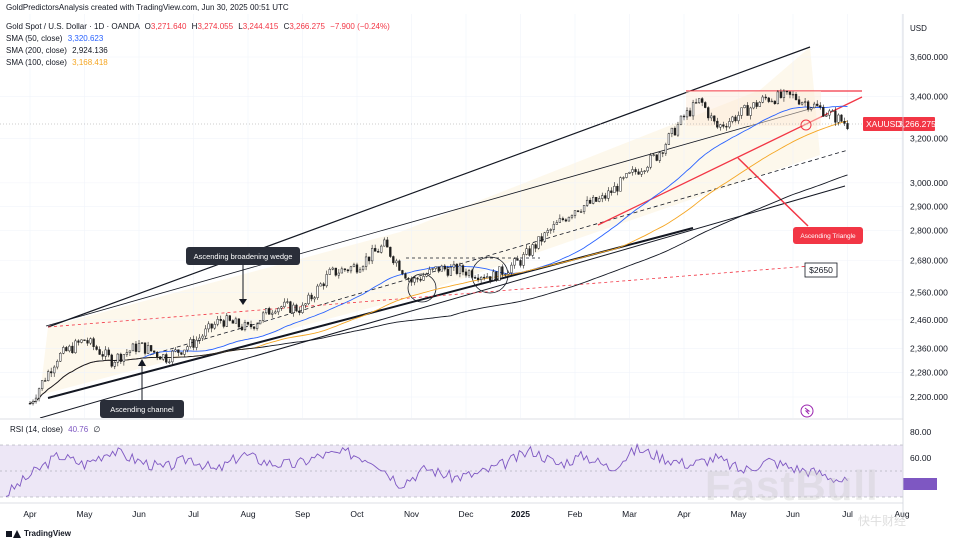 The height and width of the screenshot is (548, 964). I want to click on time-tick-label: Oct, so click(357, 514).